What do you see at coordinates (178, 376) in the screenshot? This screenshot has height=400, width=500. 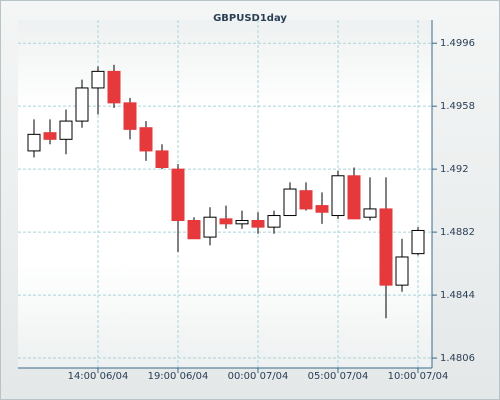 I see `x-tick-label: 19:00 06/04` at bounding box center [178, 376].